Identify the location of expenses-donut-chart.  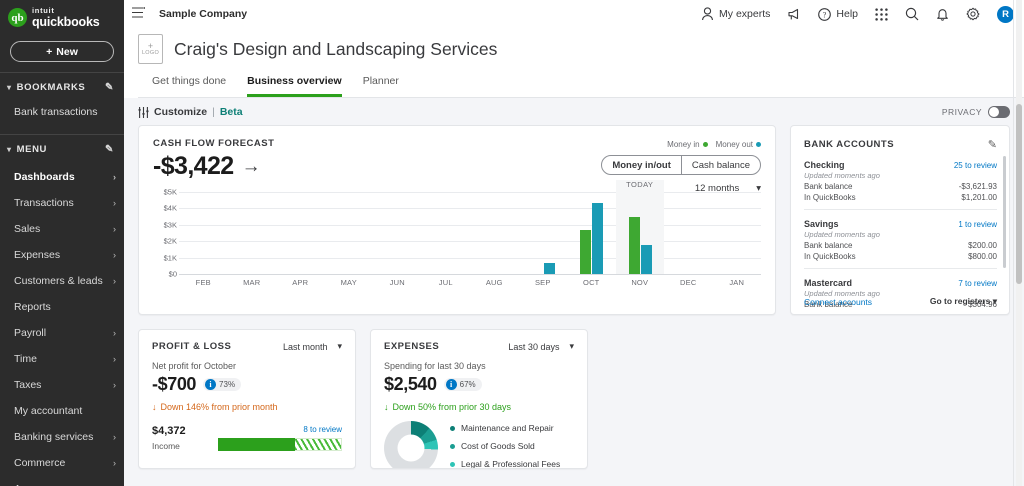
(411, 444).